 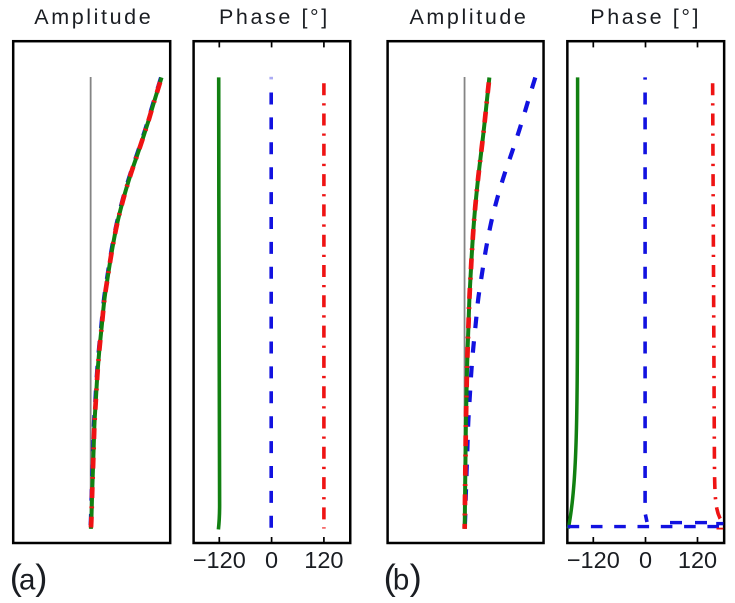 I want to click on svg-text: b, so click(x=401, y=580).